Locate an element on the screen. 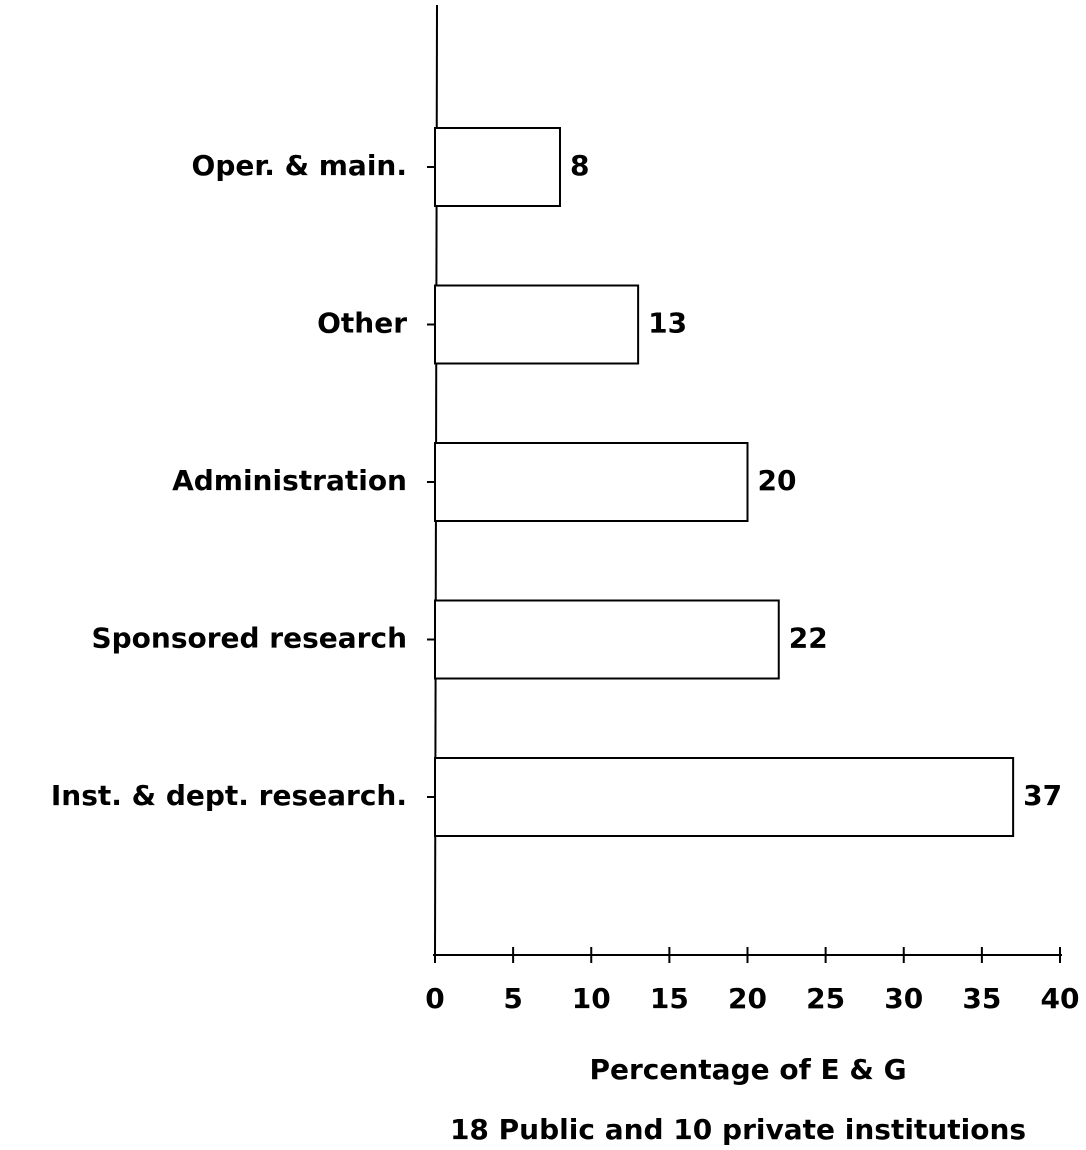  subtitle: 18 Public and 10 private institutions is located at coordinates (738, 1129).